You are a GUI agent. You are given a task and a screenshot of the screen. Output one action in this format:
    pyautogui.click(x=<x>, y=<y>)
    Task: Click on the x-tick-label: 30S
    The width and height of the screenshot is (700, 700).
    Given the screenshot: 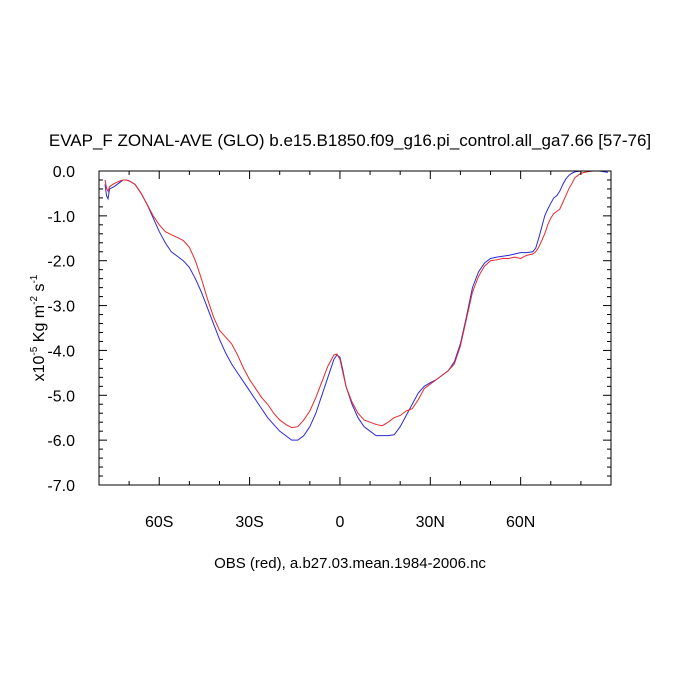 What is the action you would take?
    pyautogui.click(x=249, y=522)
    